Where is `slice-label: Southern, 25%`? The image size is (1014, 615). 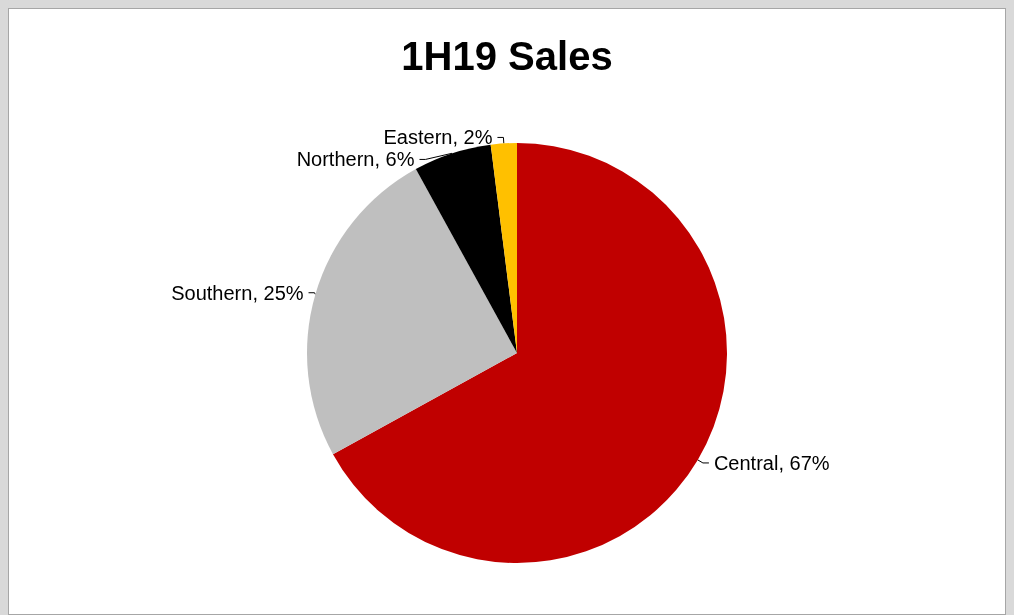
slice-label: Southern, 25% is located at coordinates (237, 292).